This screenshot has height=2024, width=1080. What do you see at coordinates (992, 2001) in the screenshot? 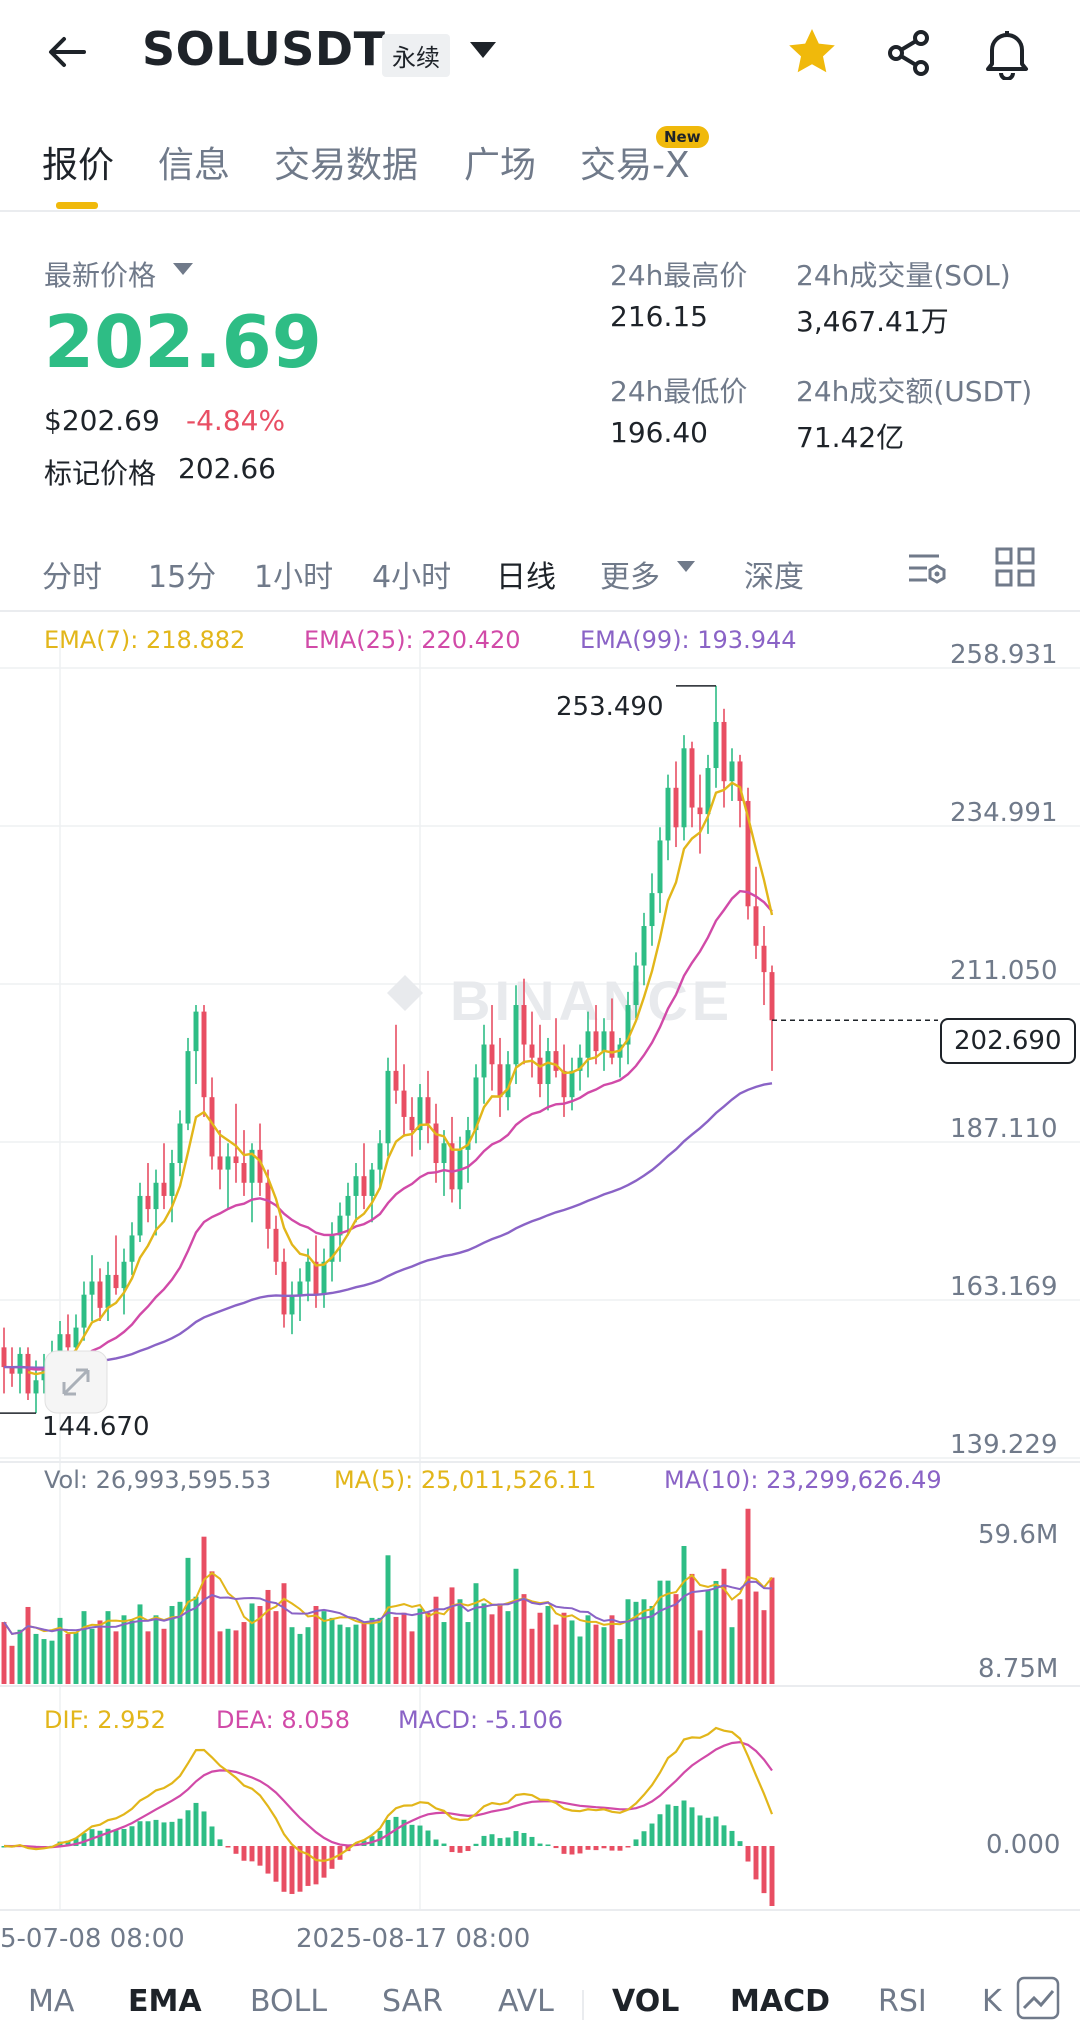
I see `indicator-tab-k: K` at bounding box center [992, 2001].